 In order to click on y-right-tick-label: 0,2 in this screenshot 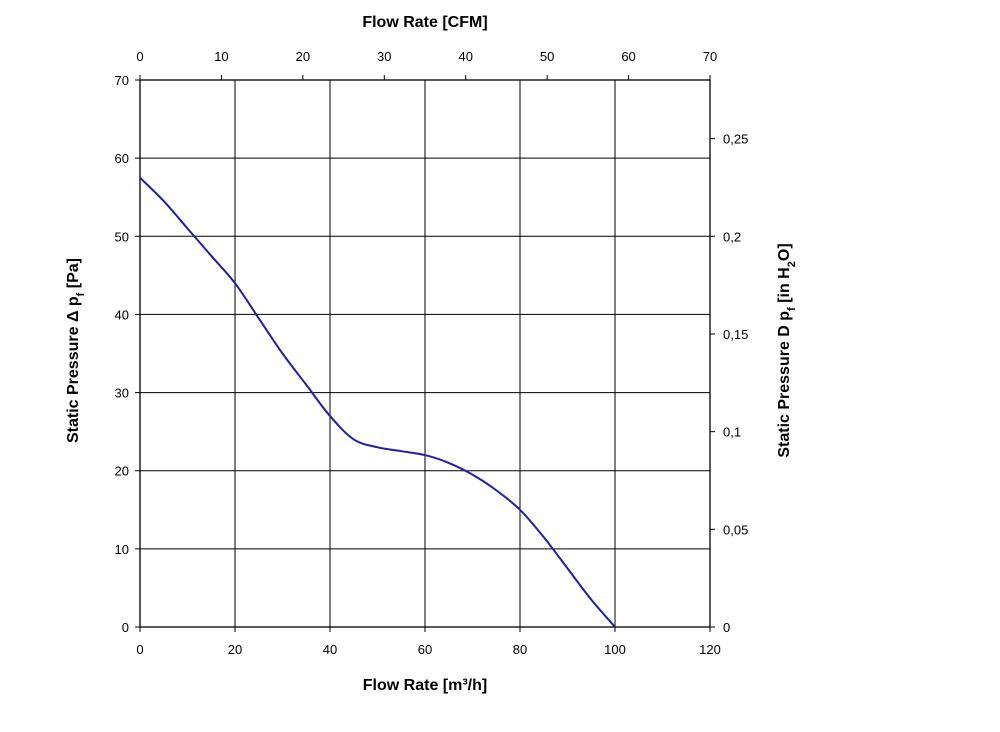, I will do `click(732, 236)`.